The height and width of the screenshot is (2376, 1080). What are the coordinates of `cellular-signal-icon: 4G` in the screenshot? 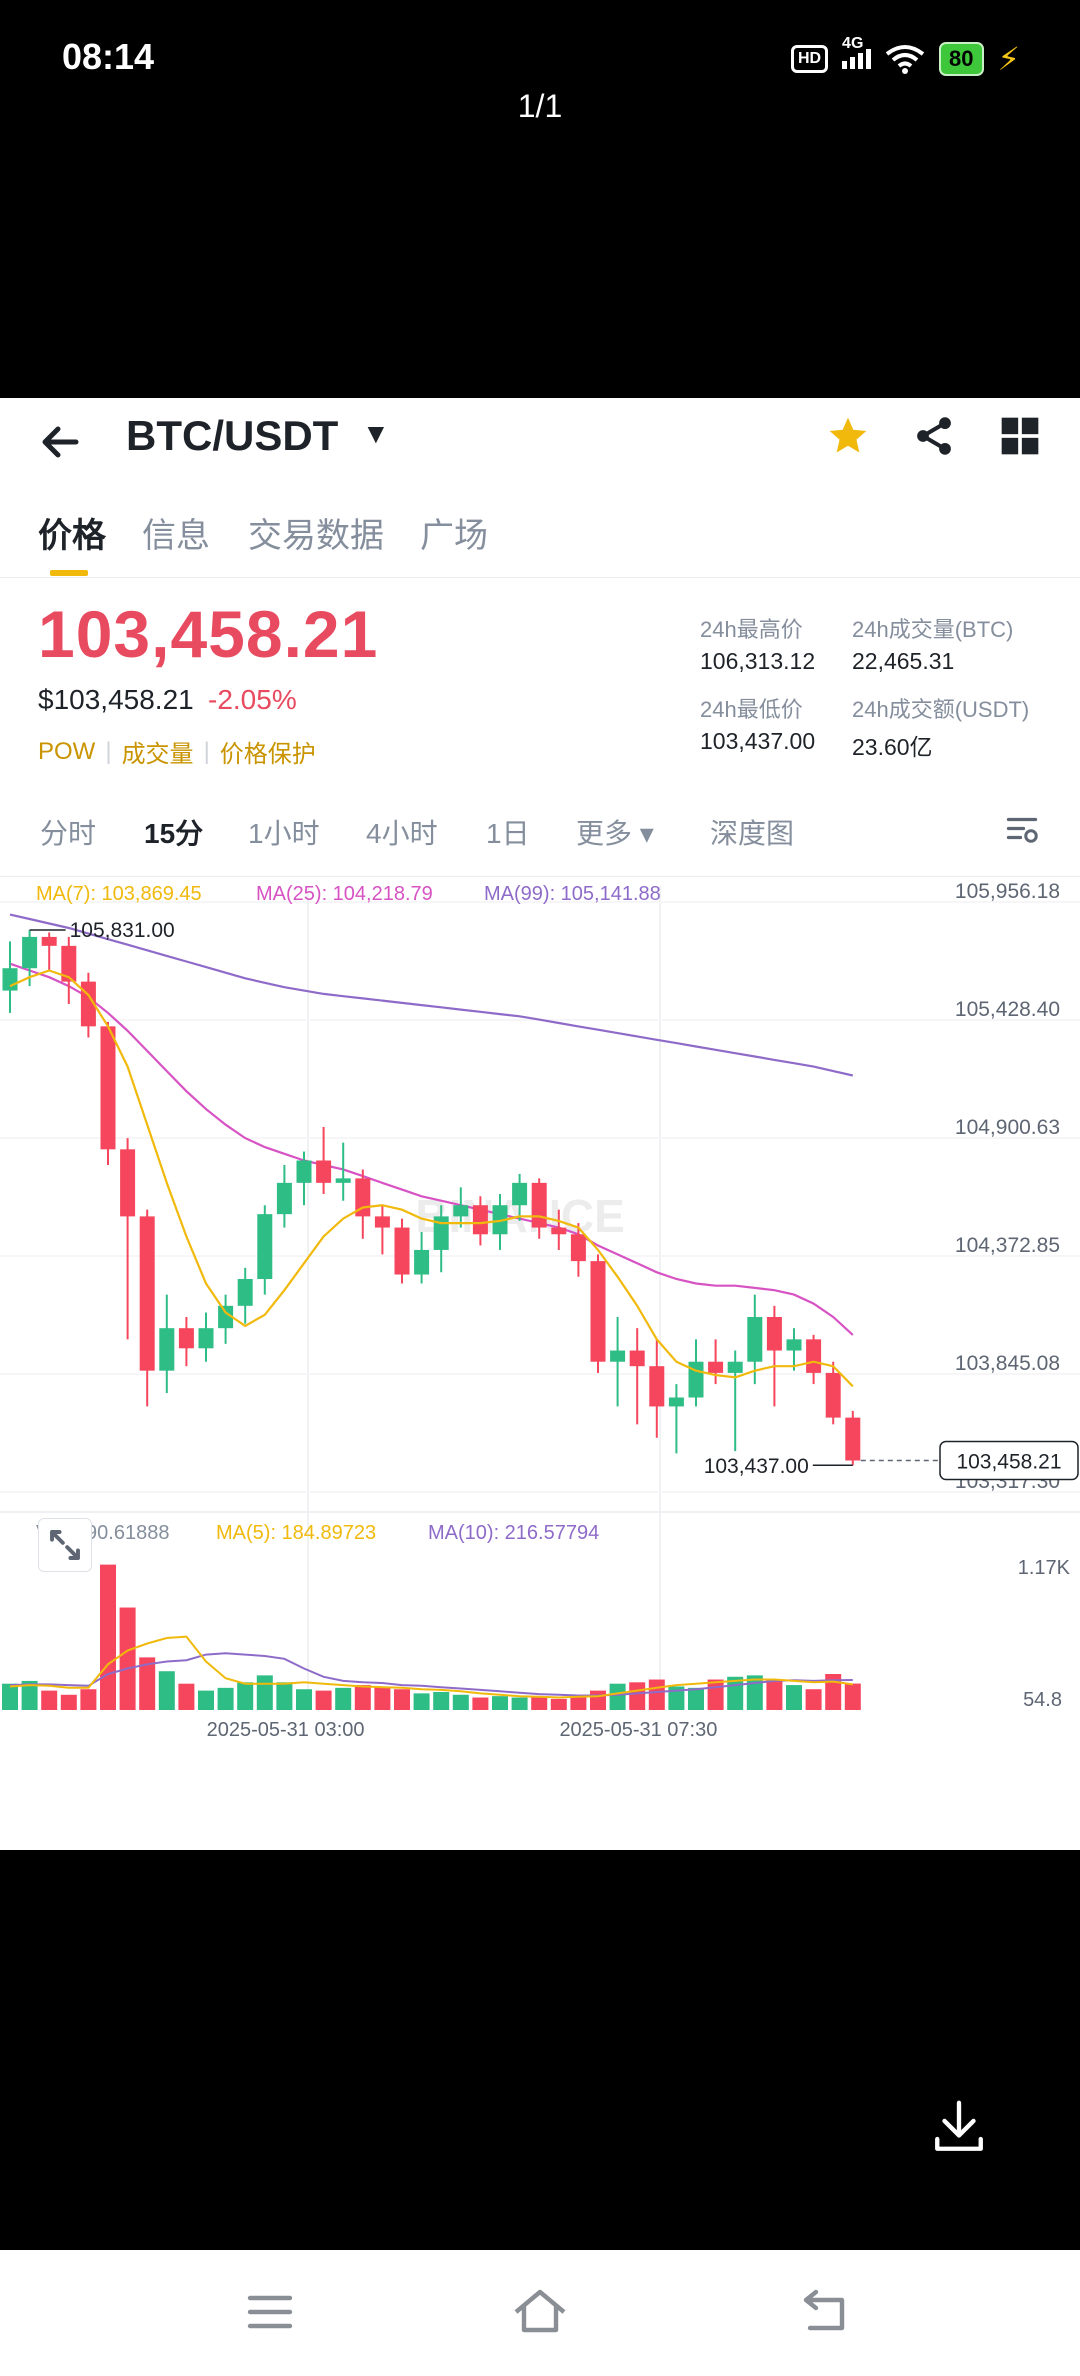 It's located at (857, 52).